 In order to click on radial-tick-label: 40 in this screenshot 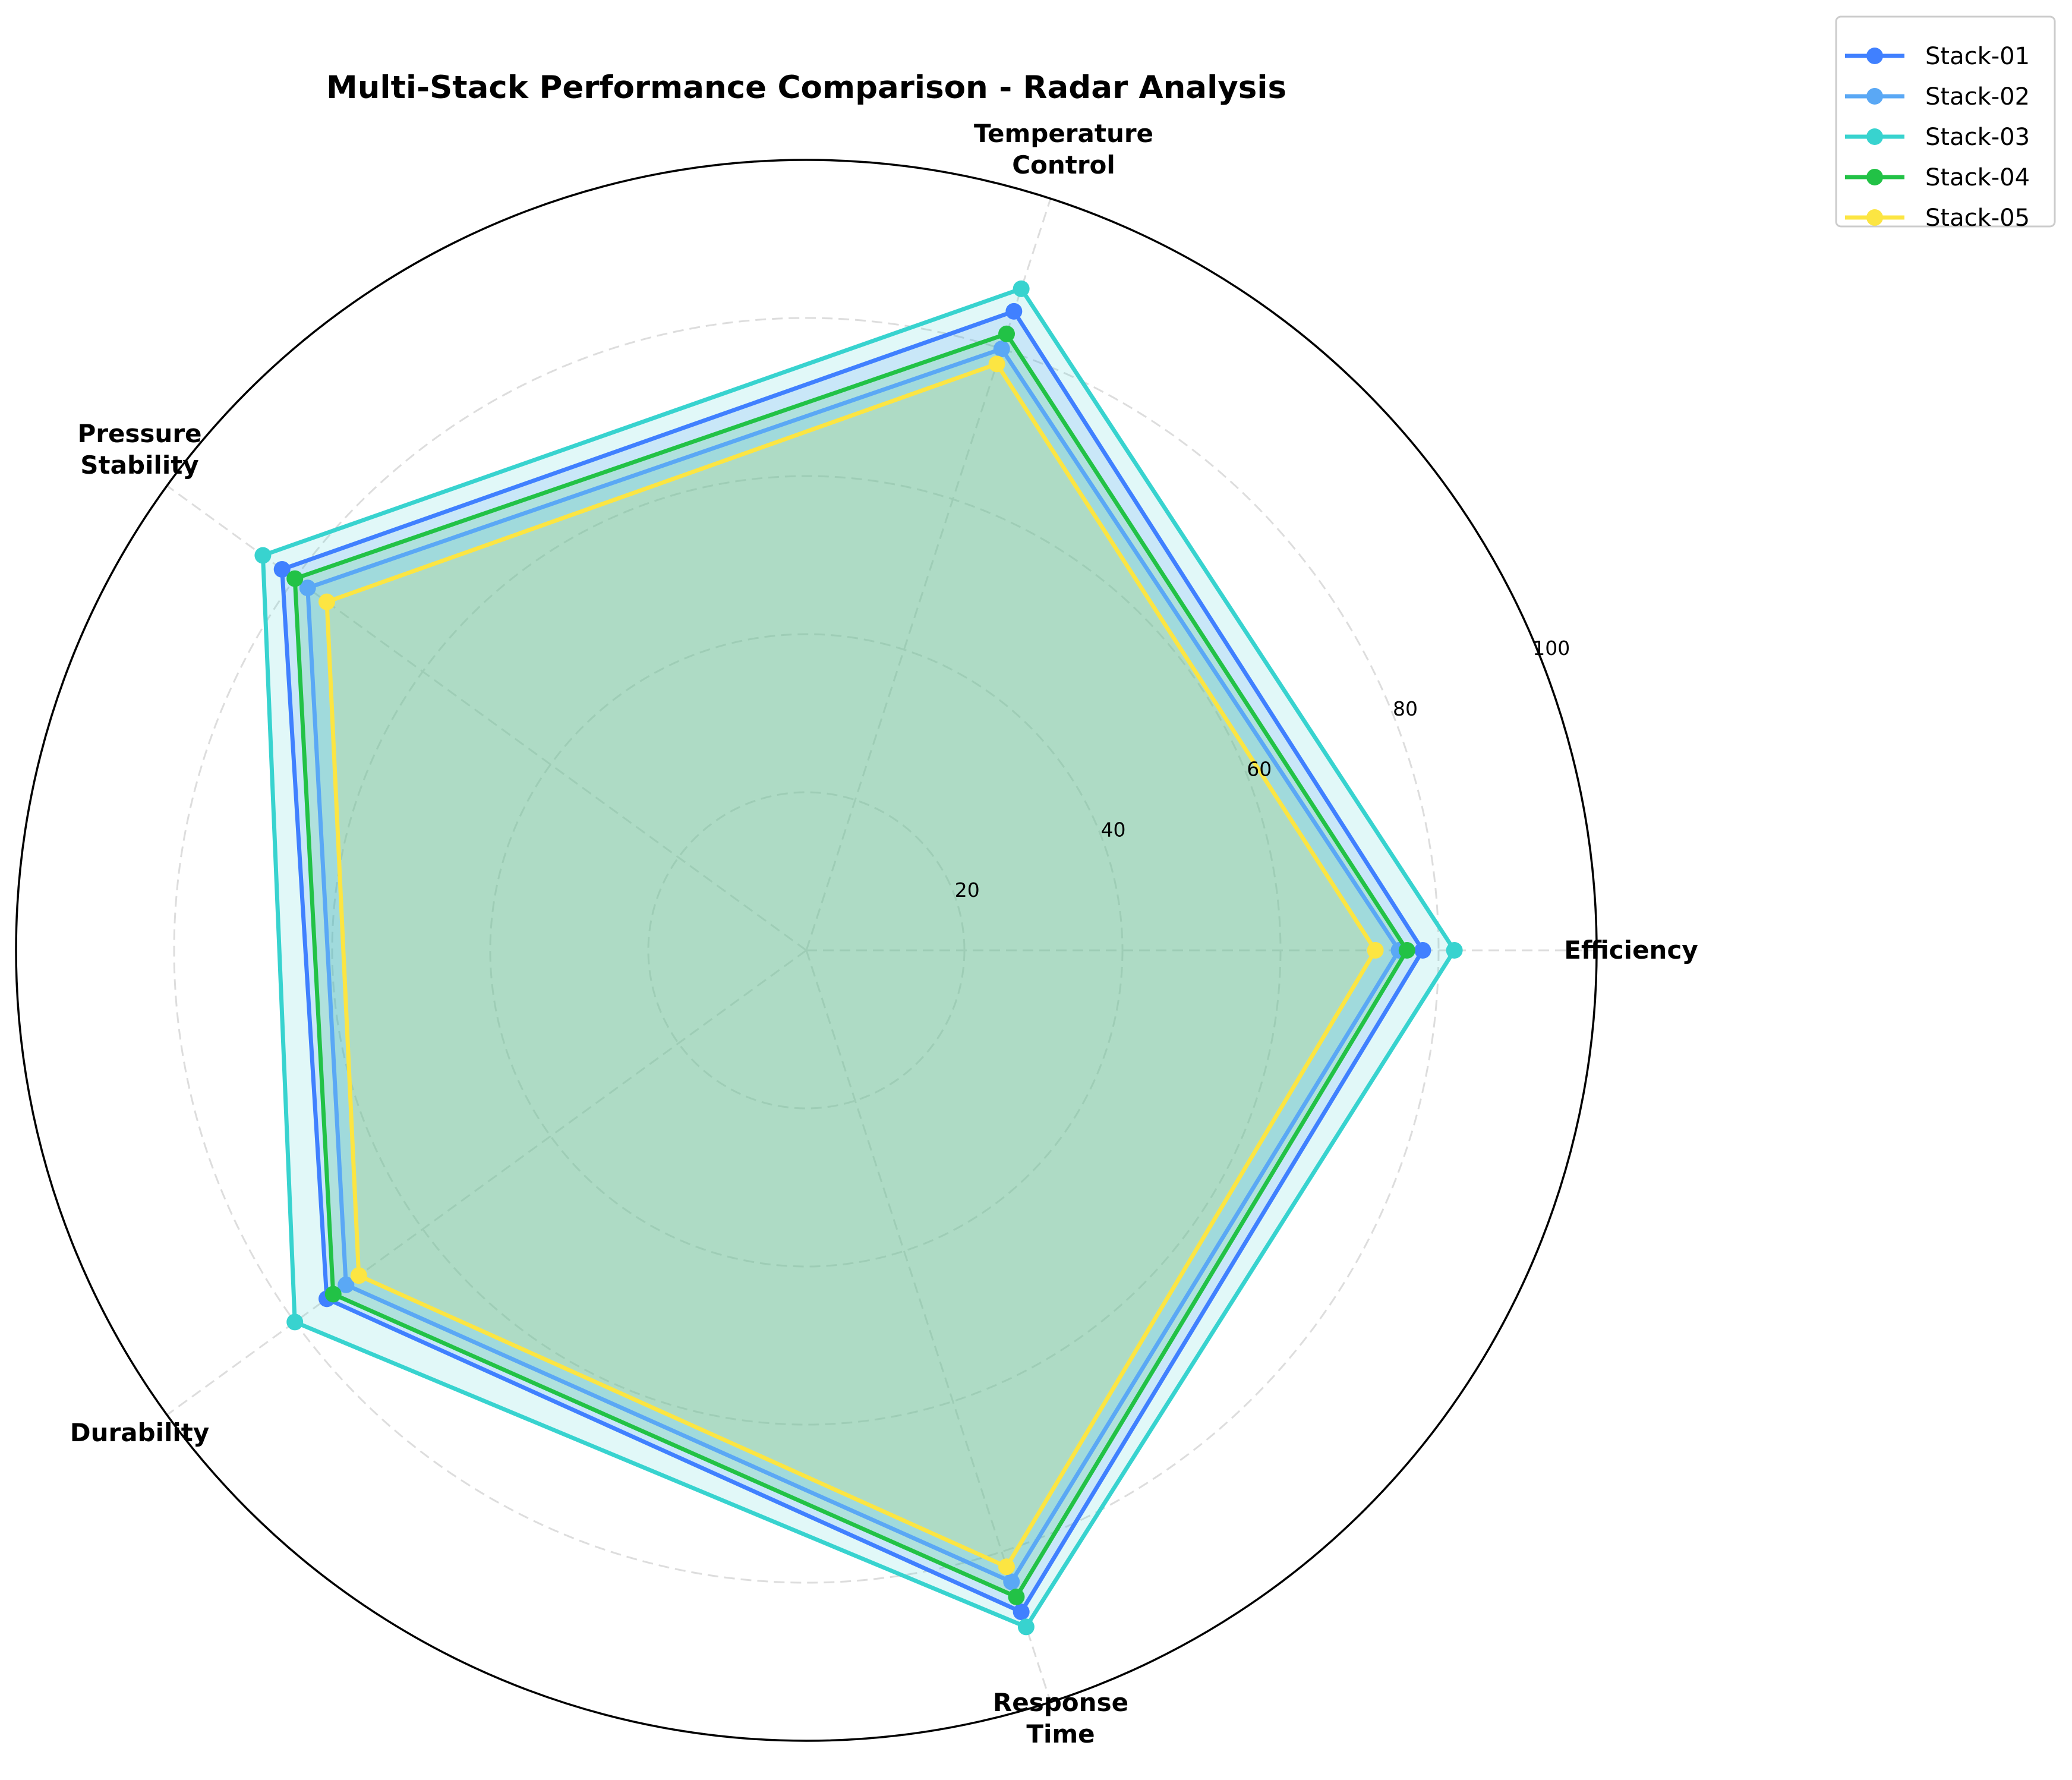, I will do `click(1113, 829)`.